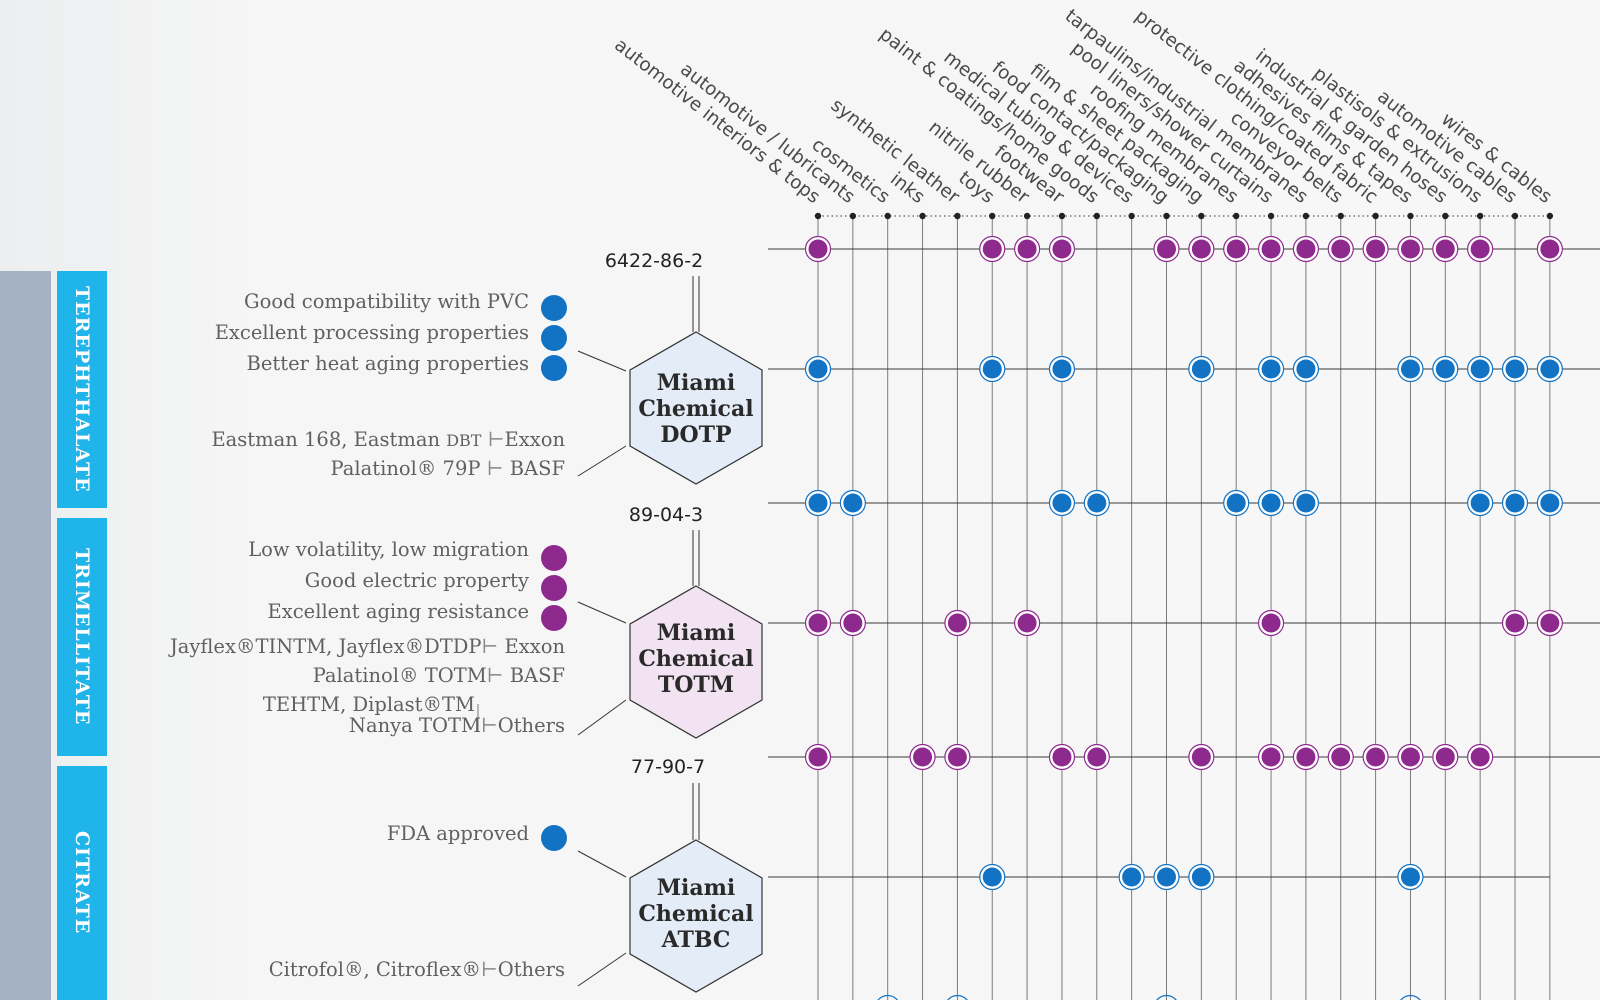  What do you see at coordinates (414, 725) in the screenshot?
I see `equivalent-name: Nanya TOTM` at bounding box center [414, 725].